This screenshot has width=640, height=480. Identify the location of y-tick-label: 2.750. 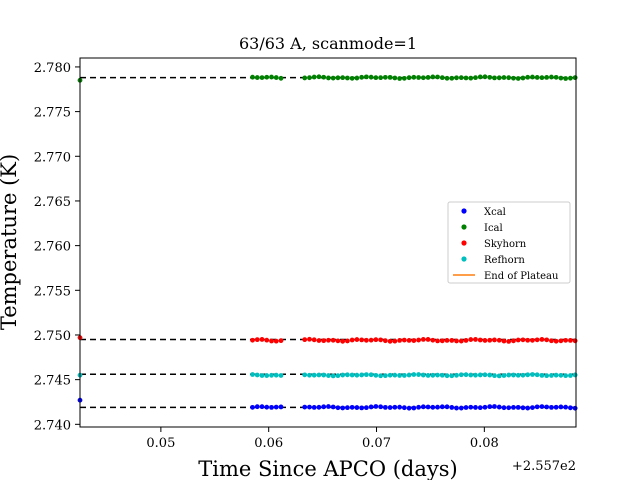
(52, 336).